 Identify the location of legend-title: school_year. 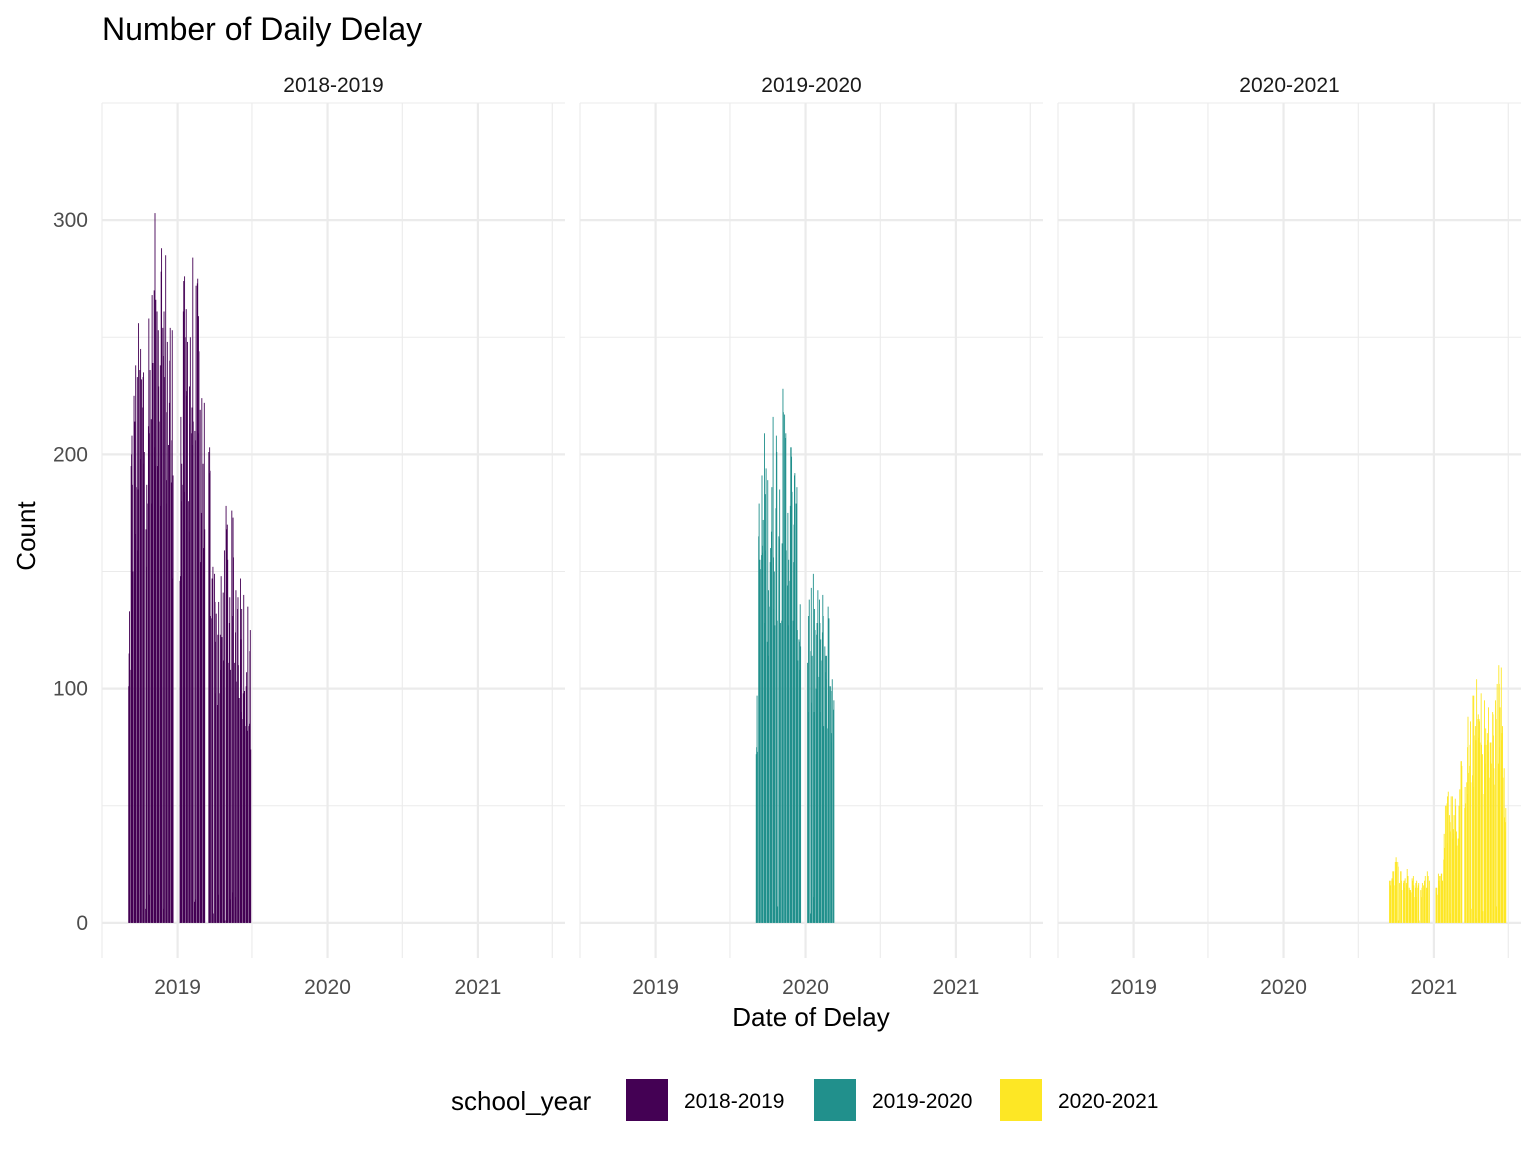
(521, 1101).